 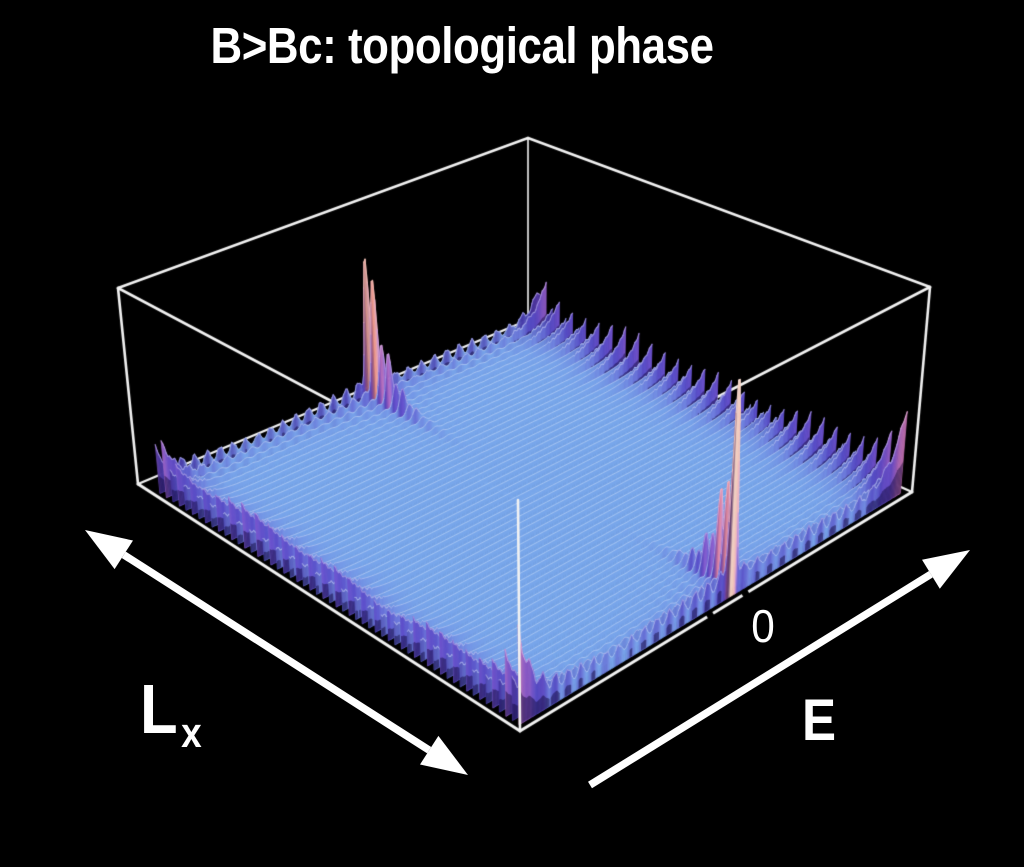 What do you see at coordinates (191, 732) in the screenshot?
I see `lx-axis-label-subscript: x` at bounding box center [191, 732].